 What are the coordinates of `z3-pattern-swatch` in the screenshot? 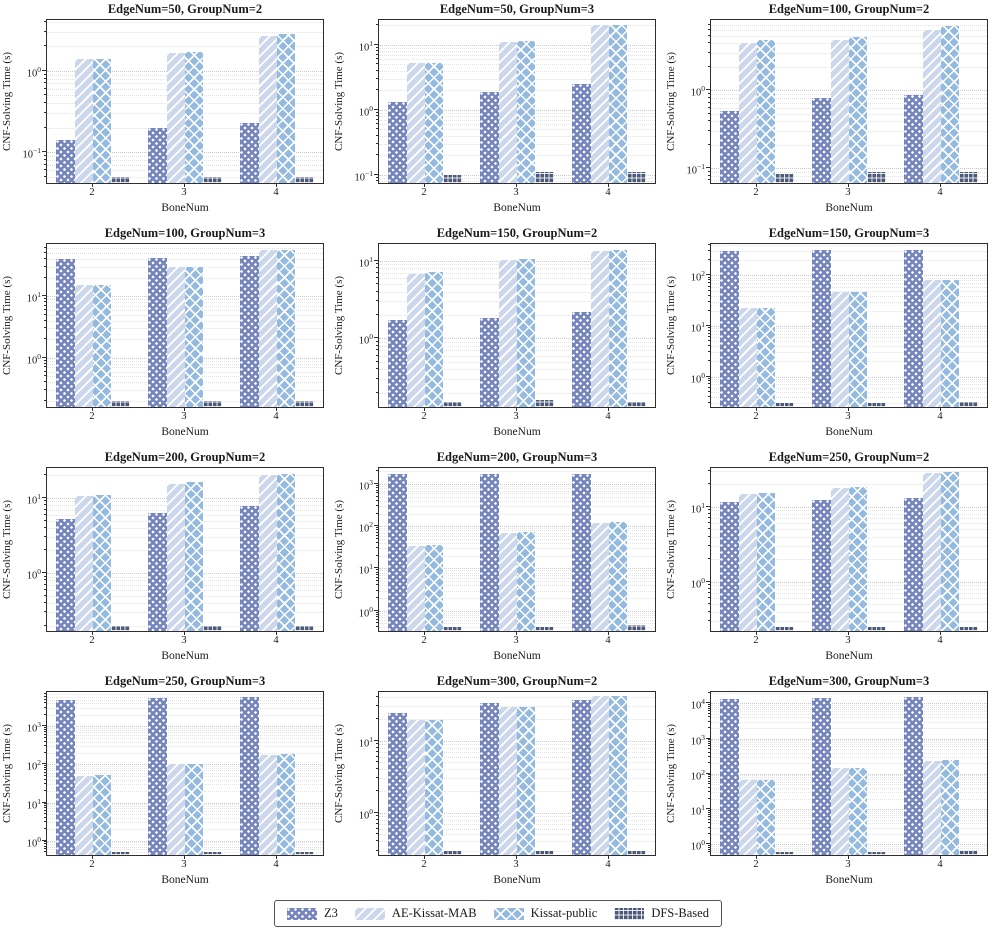 It's located at (302, 913).